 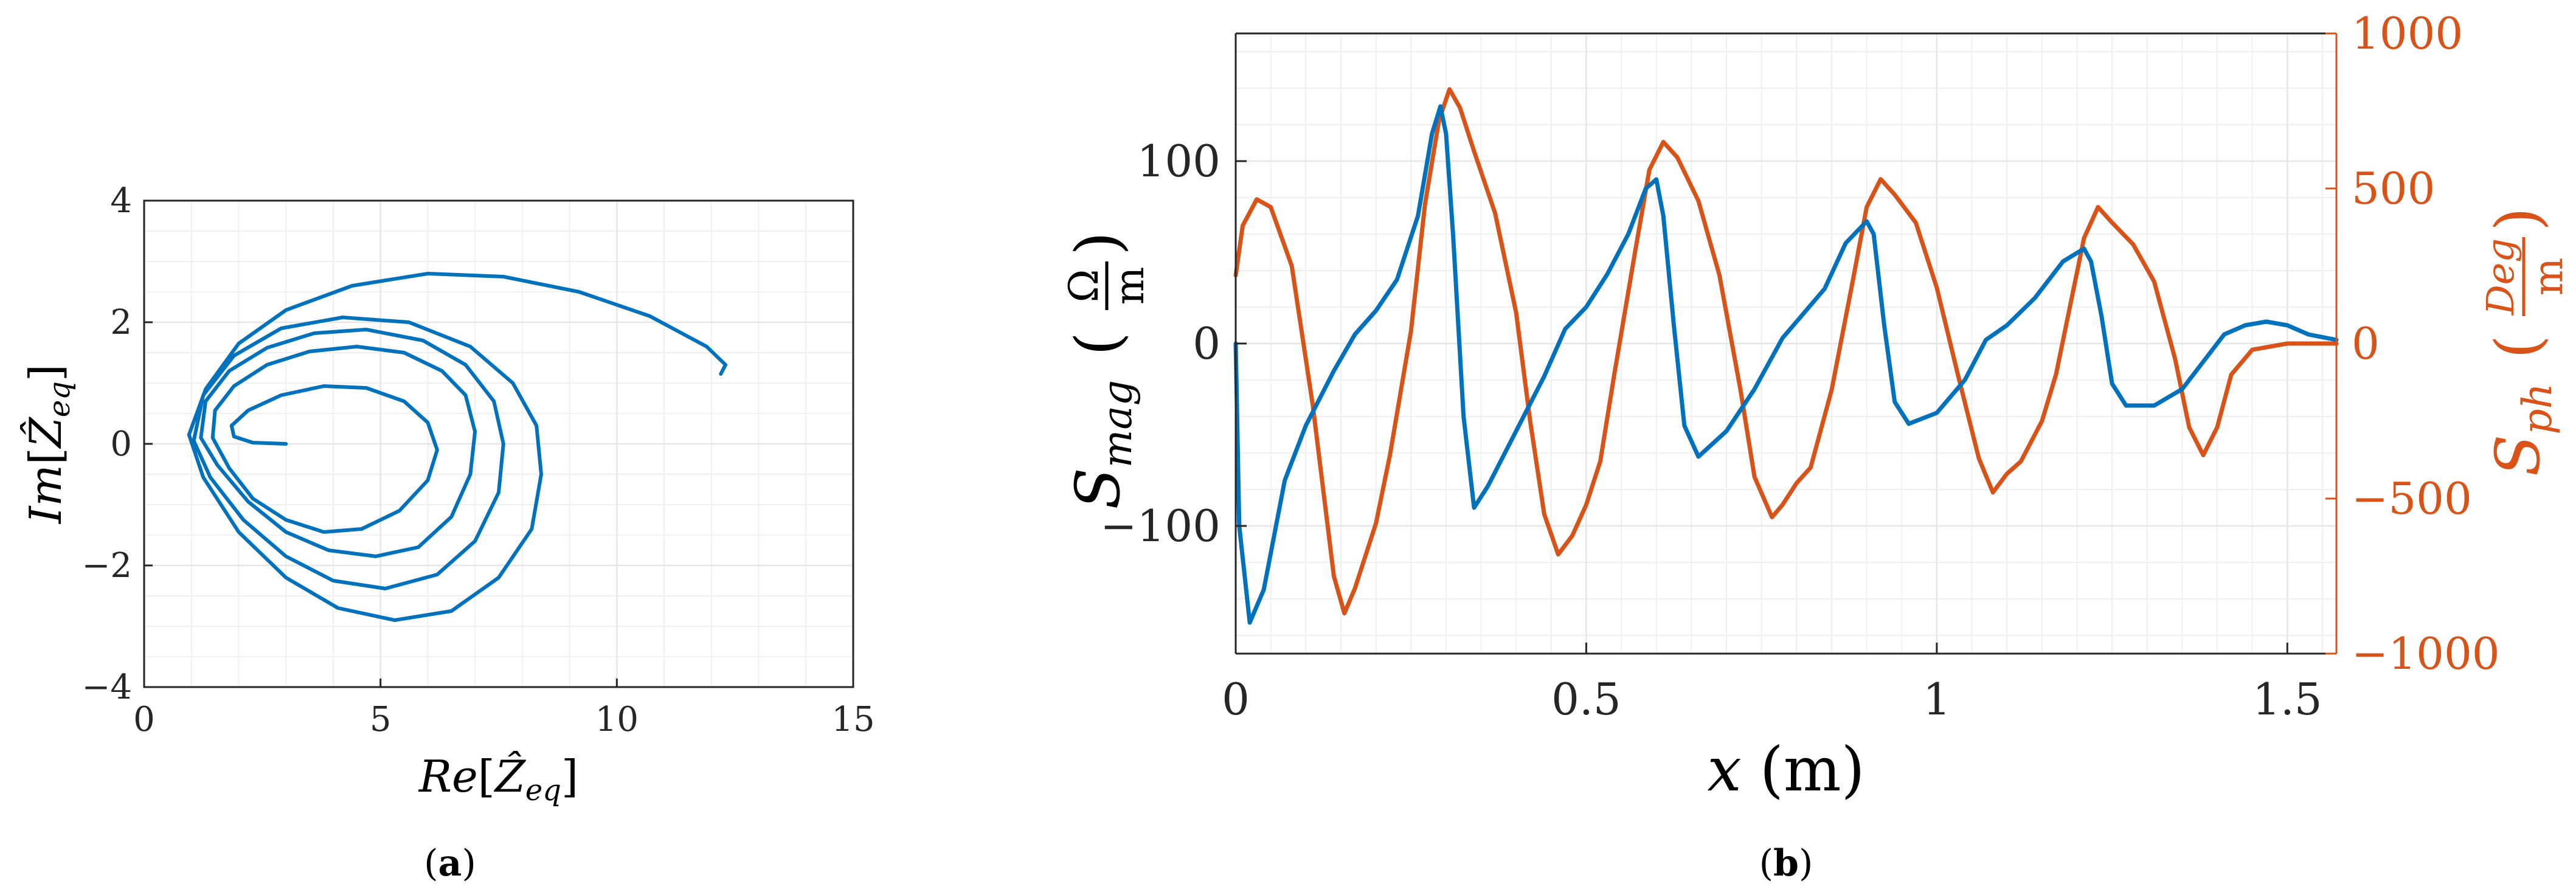 I want to click on panel-a-caption: (a), so click(x=450, y=863).